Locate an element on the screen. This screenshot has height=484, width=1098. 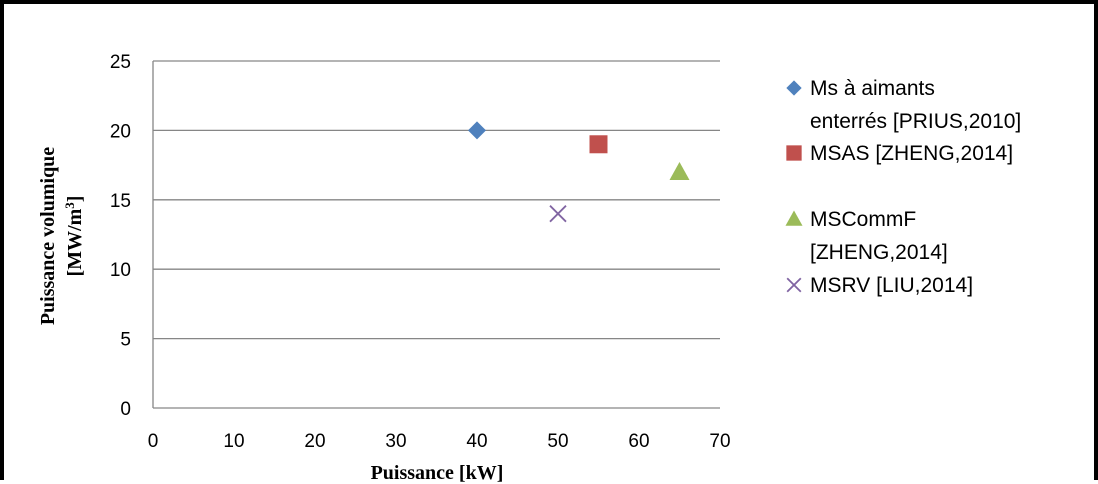
x-tick-label-50: 50 is located at coordinates (557, 441).